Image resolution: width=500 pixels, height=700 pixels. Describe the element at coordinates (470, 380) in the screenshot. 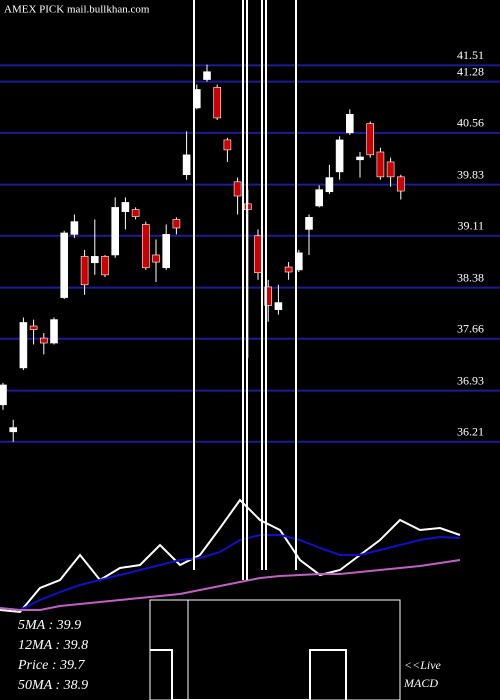

I see `y-tick-label: 36.93` at that location.